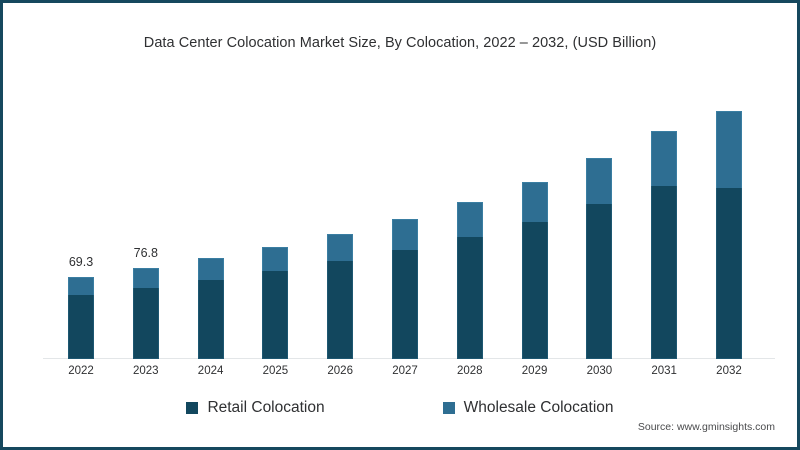 This screenshot has width=800, height=450. I want to click on stacked-bar-2030, so click(599, 258).